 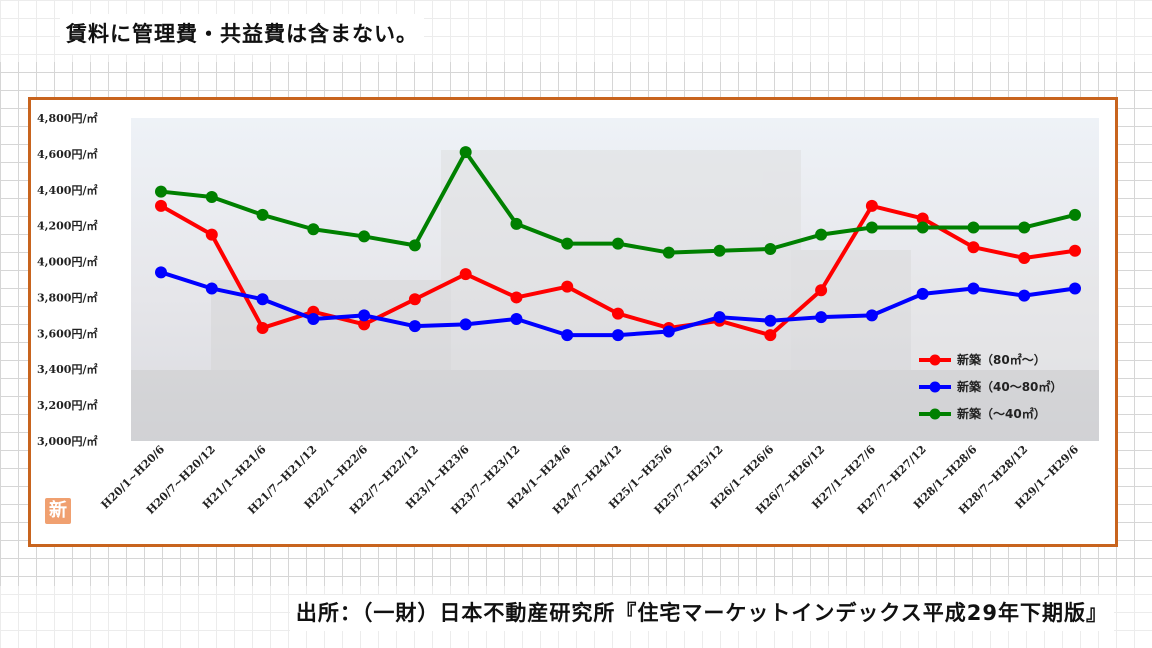 I want to click on legend-label: 新築（～40㎡）, so click(x=1001, y=413).